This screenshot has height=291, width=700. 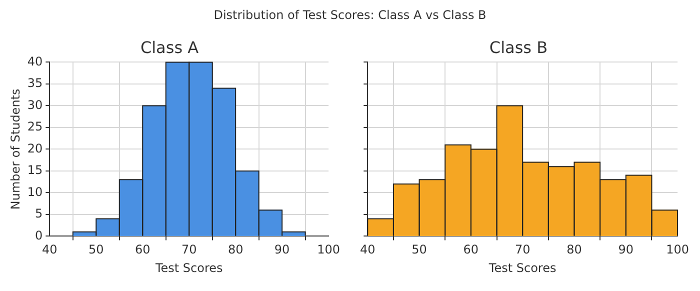 What do you see at coordinates (35, 148) in the screenshot?
I see `y-tick-label: 20` at bounding box center [35, 148].